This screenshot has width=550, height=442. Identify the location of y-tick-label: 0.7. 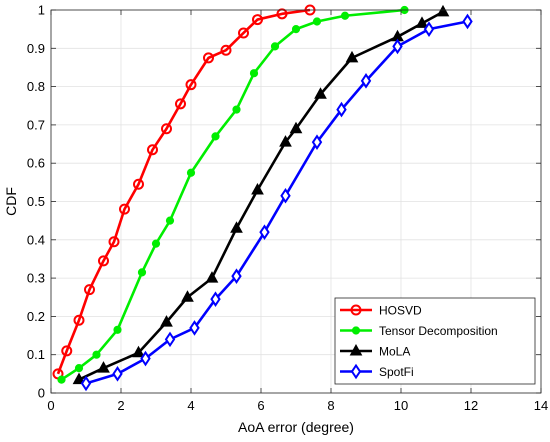
(36, 124).